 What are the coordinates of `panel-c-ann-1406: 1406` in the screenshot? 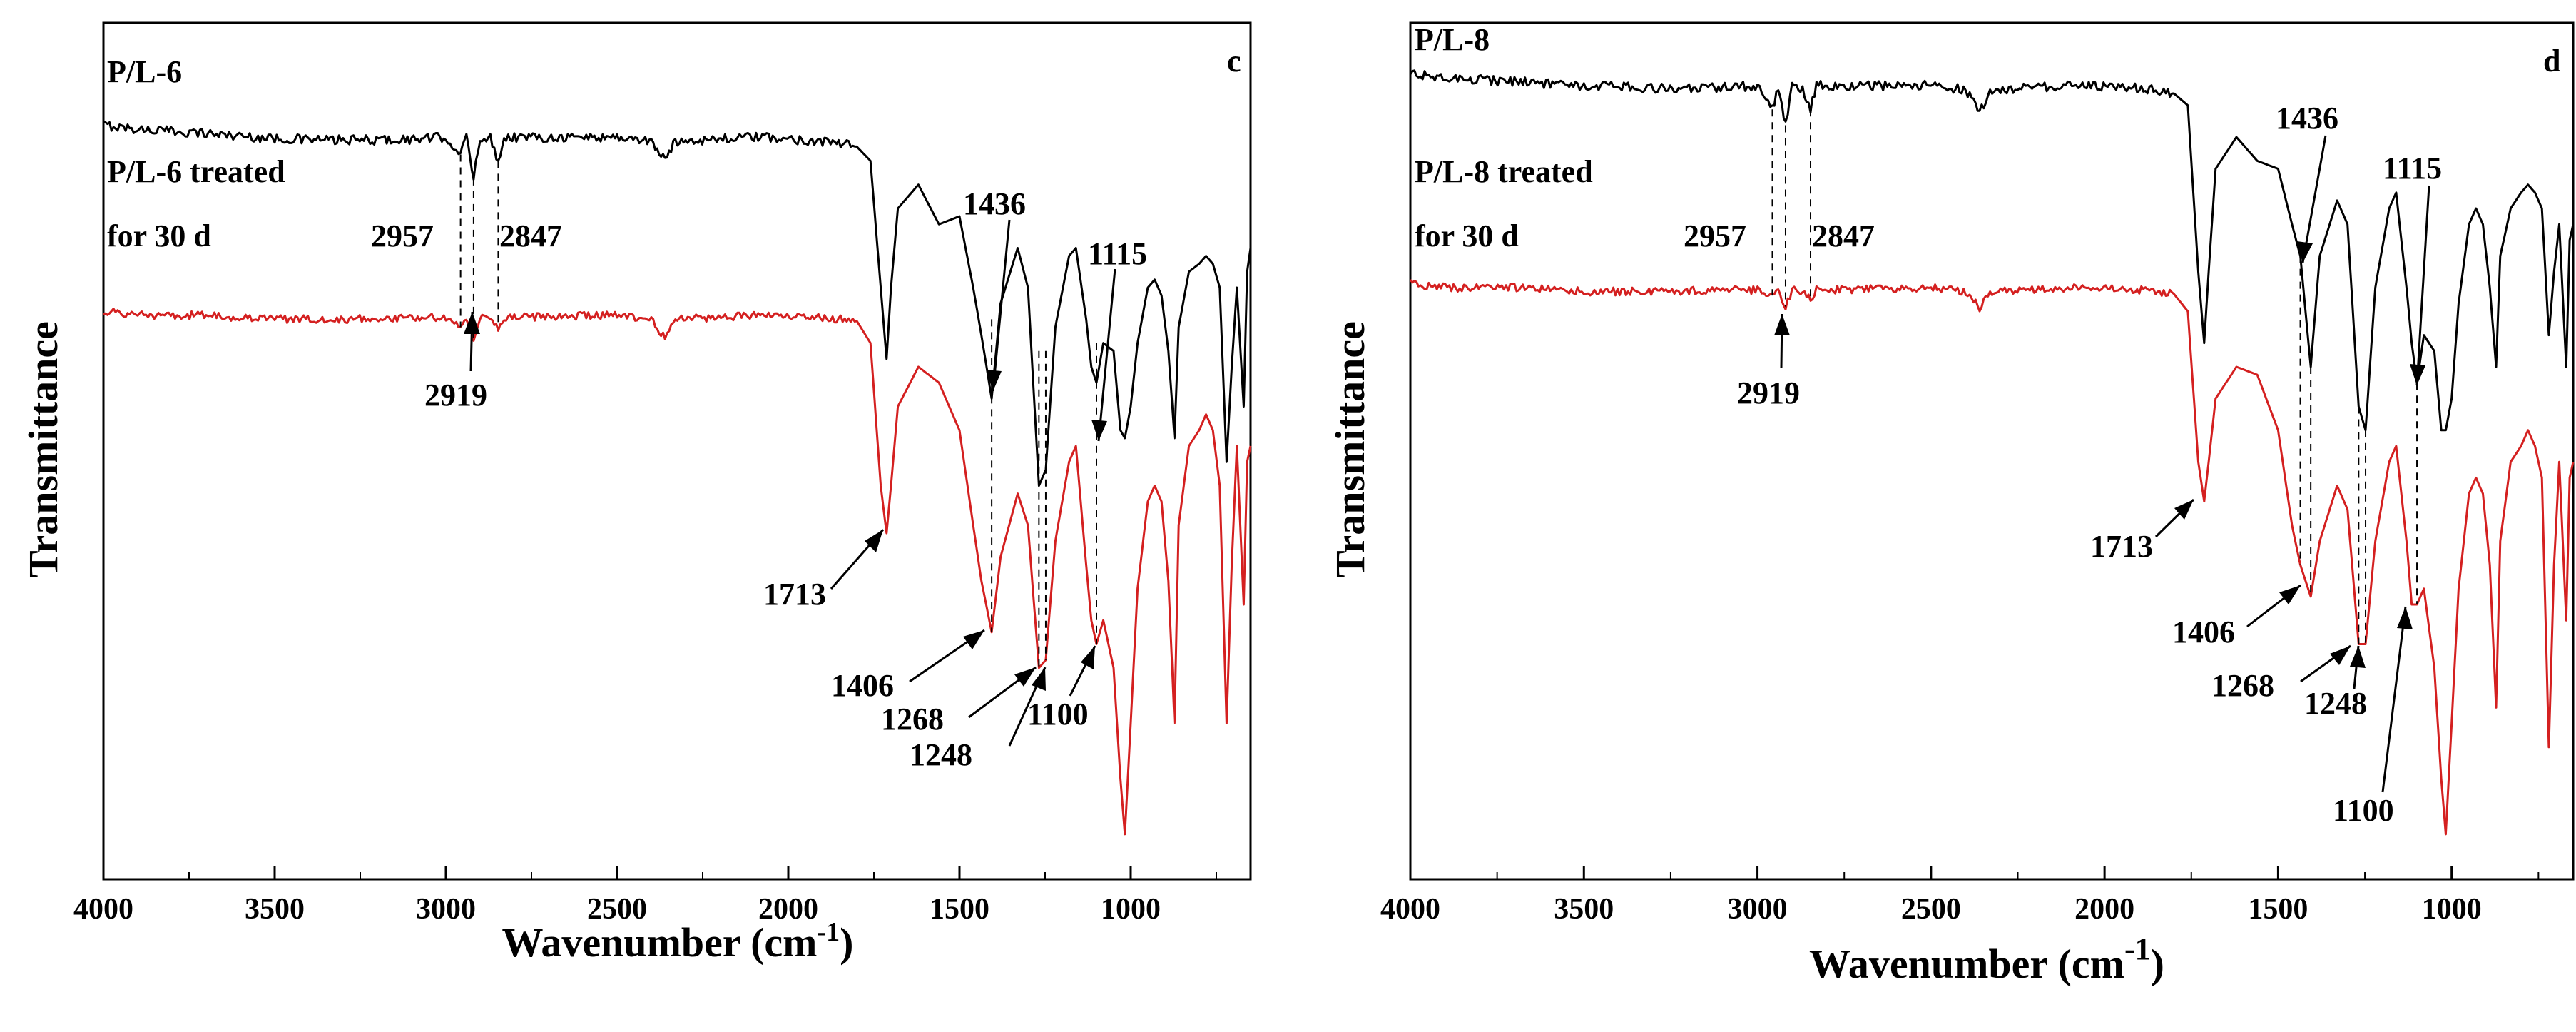 It's located at (862, 685).